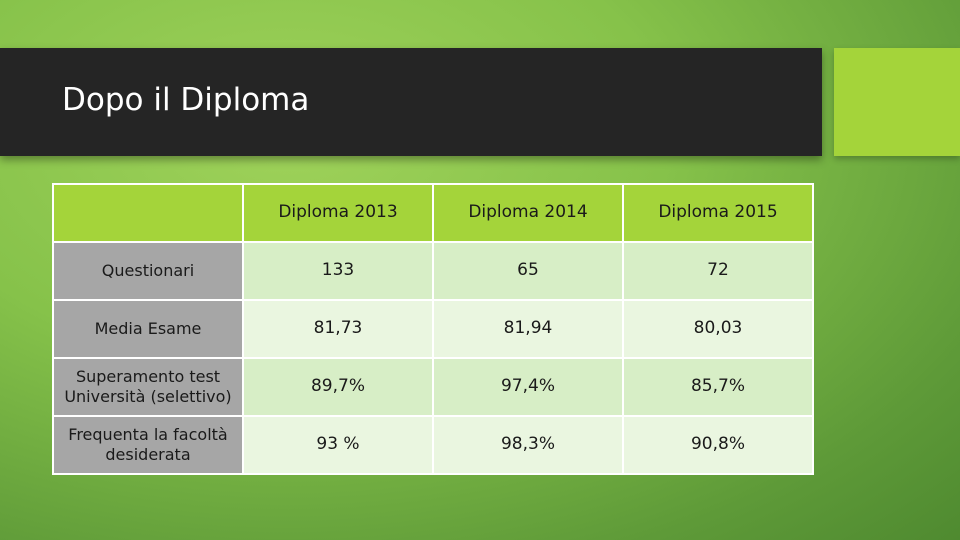 This screenshot has height=540, width=960. I want to click on table-cell: 85,7%, so click(718, 387).